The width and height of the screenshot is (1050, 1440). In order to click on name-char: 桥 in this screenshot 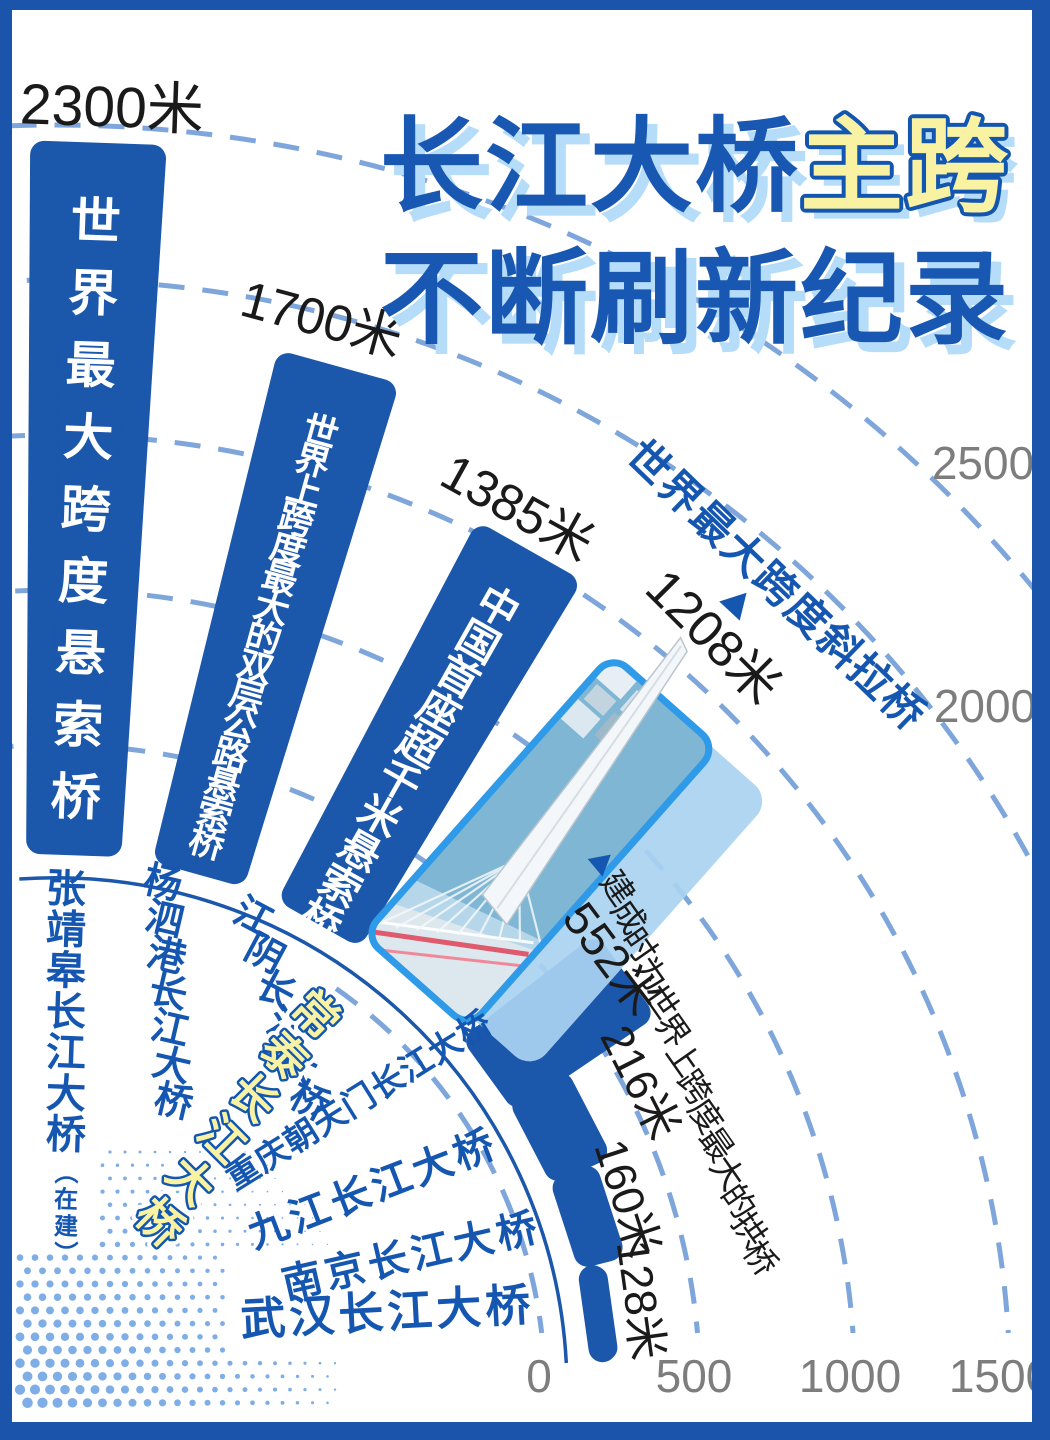, I will do `click(173, 1102)`.